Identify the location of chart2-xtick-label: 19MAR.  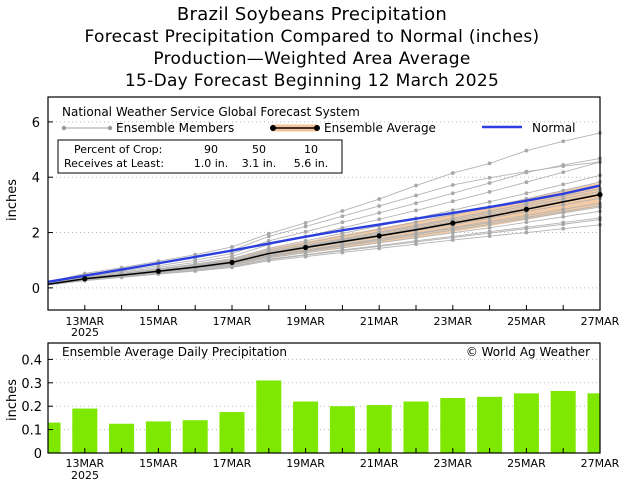
(305, 463).